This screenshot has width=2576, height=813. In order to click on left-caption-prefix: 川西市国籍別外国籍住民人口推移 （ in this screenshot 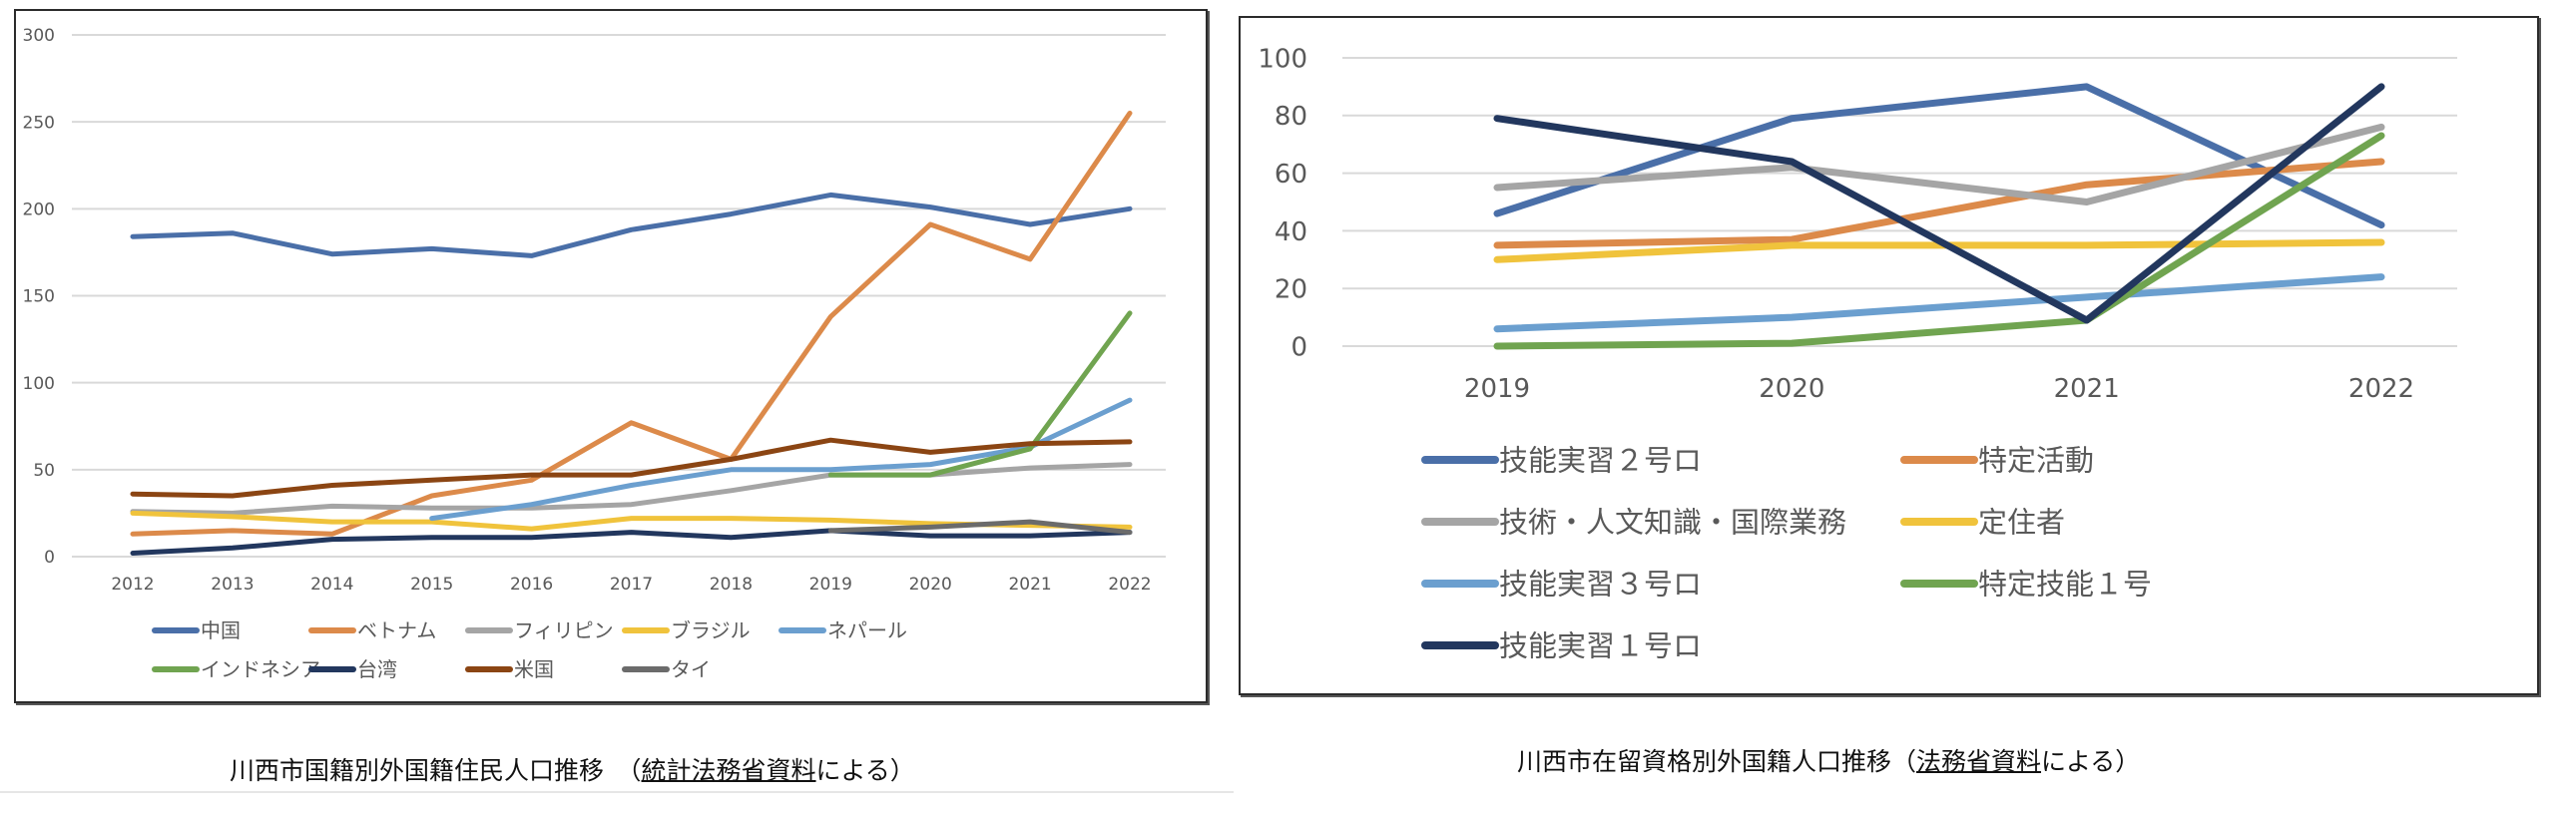, I will do `click(436, 770)`.